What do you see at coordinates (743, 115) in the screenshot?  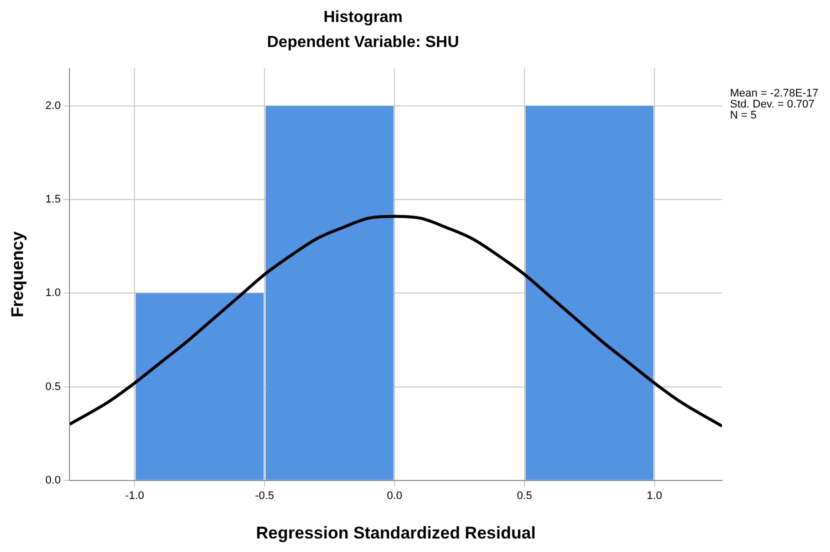 I see `text: N = 5` at bounding box center [743, 115].